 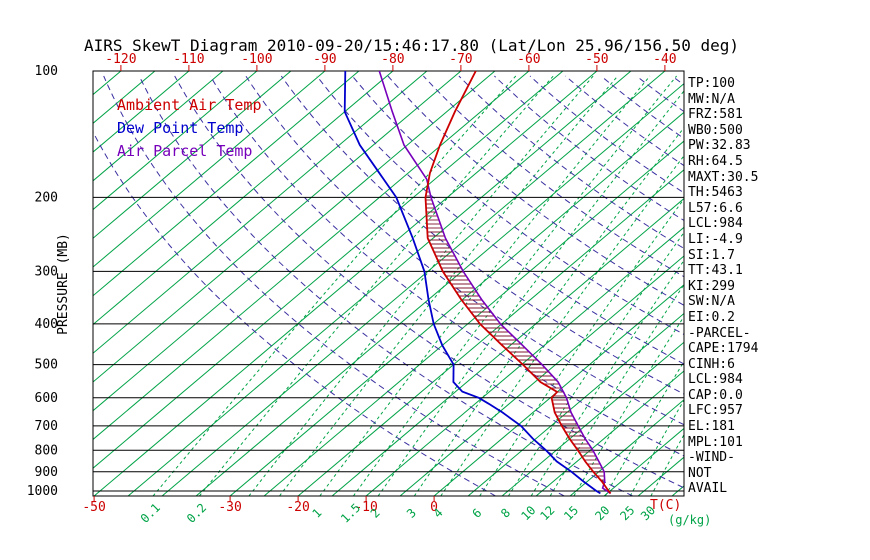 I want to click on mixing-ratio-unit-label: (g/kg), so click(x=689, y=520).